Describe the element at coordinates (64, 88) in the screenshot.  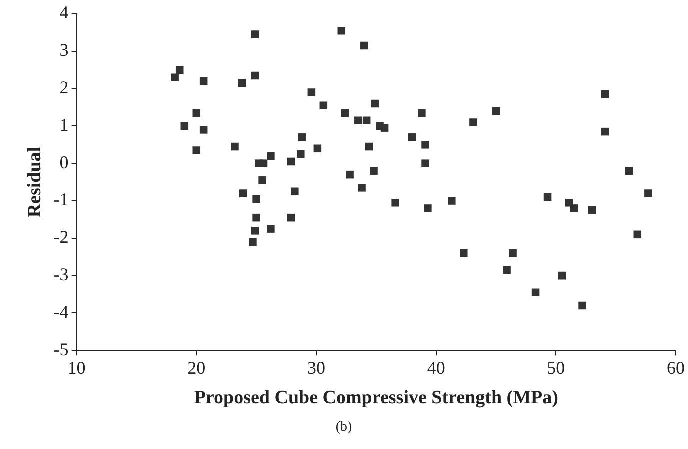
I see `y-tick-label: 2` at that location.